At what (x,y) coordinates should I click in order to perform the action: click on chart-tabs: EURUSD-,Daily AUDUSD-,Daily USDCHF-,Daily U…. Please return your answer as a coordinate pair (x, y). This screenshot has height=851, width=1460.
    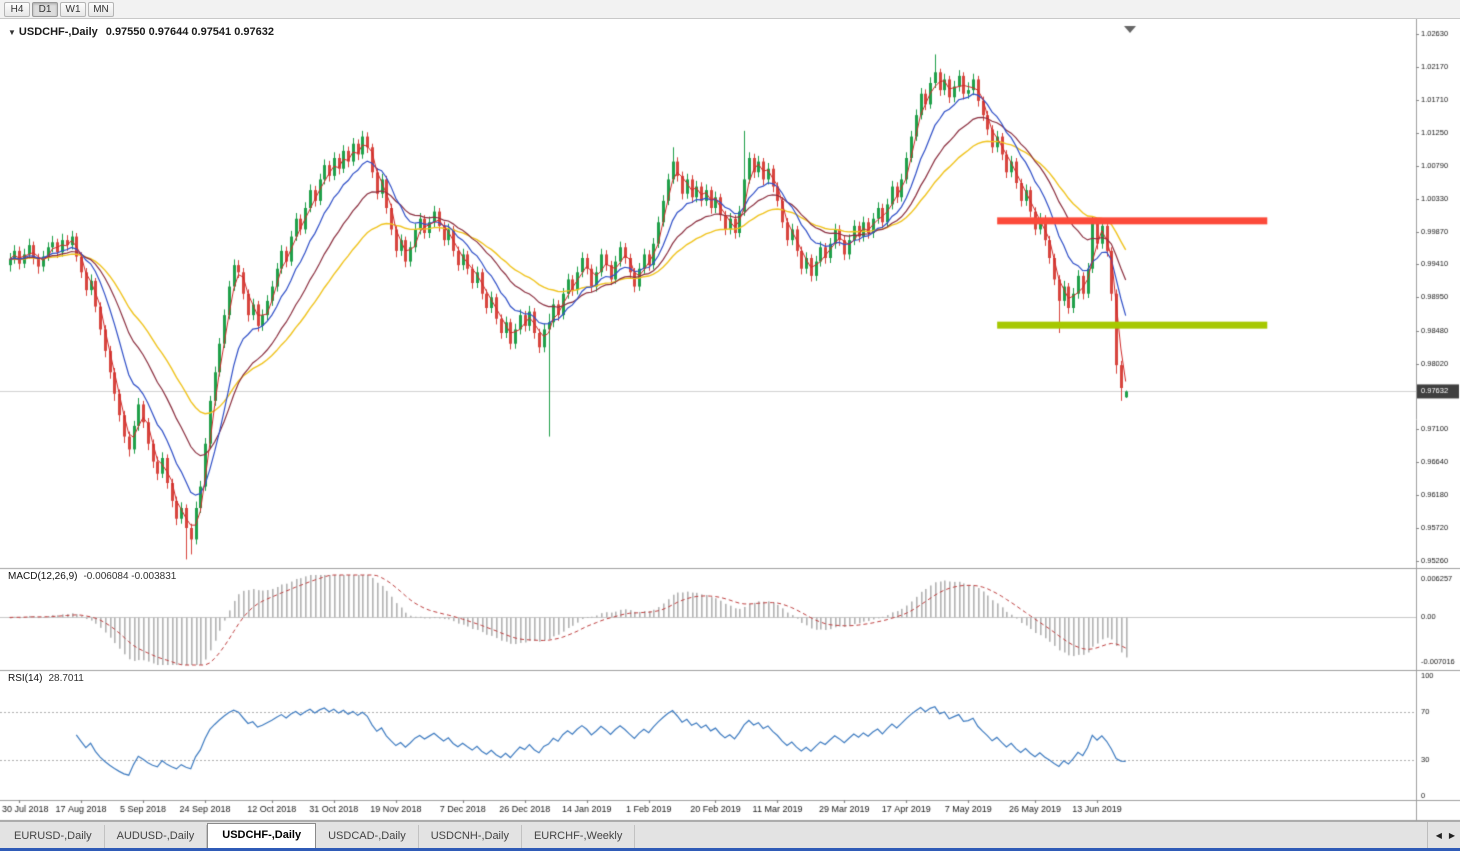
    Looking at the image, I should click on (318, 835).